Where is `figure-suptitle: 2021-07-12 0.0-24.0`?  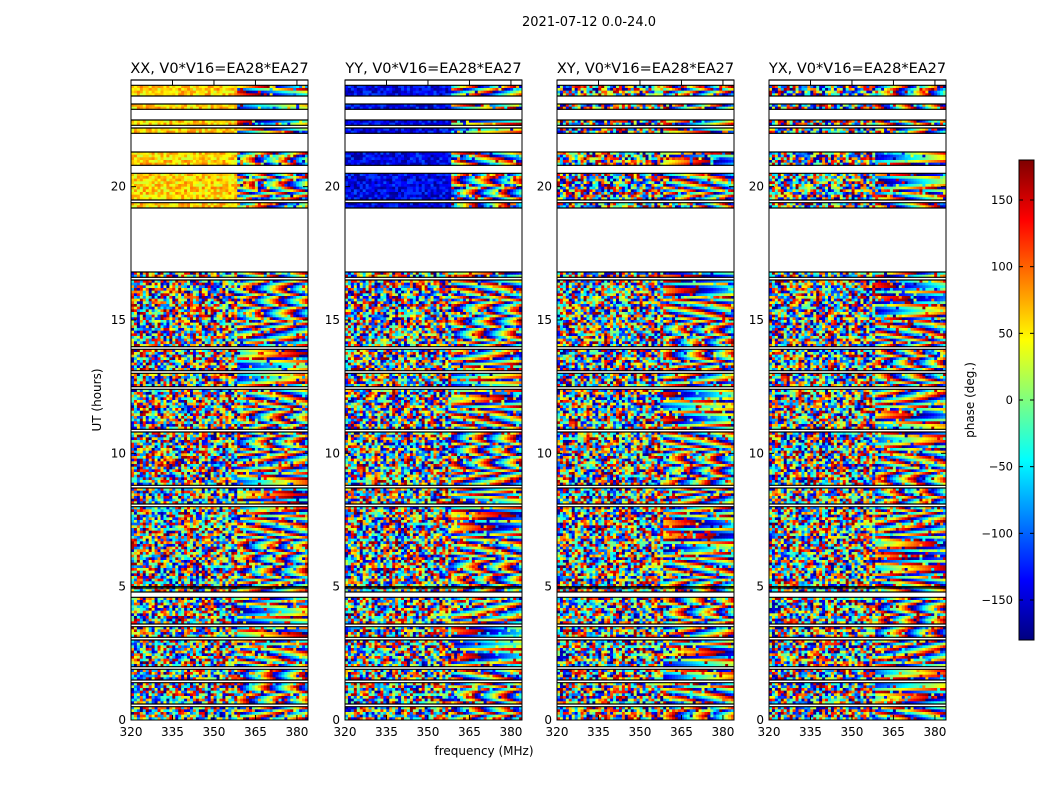 figure-suptitle: 2021-07-12 0.0-24.0 is located at coordinates (589, 22).